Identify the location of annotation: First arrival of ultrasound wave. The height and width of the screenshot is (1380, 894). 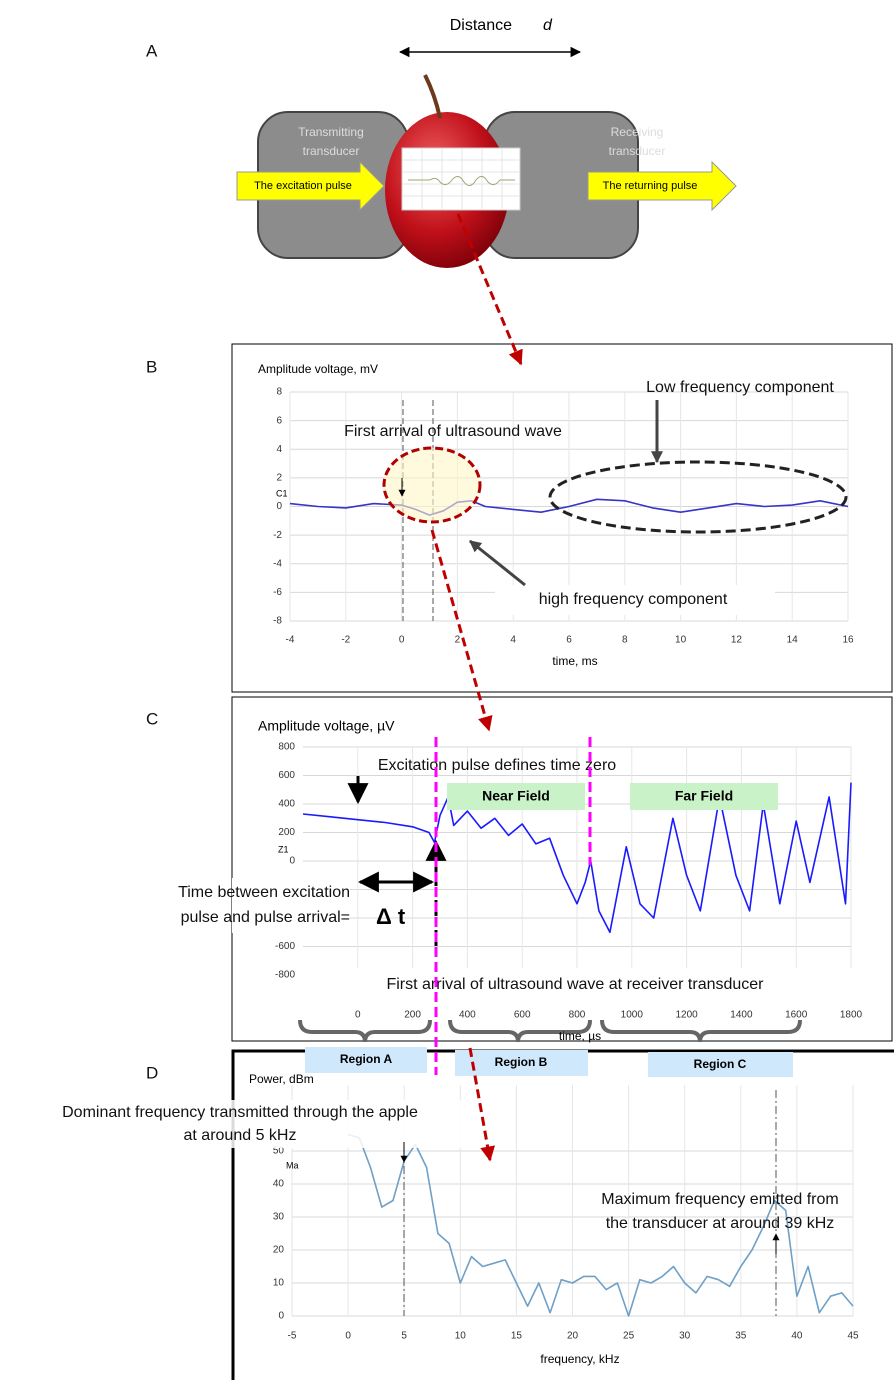
(453, 431).